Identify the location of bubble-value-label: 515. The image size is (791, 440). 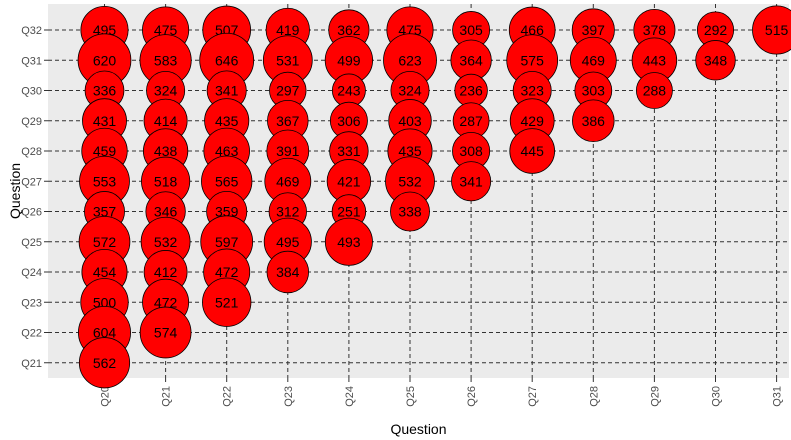
(777, 30).